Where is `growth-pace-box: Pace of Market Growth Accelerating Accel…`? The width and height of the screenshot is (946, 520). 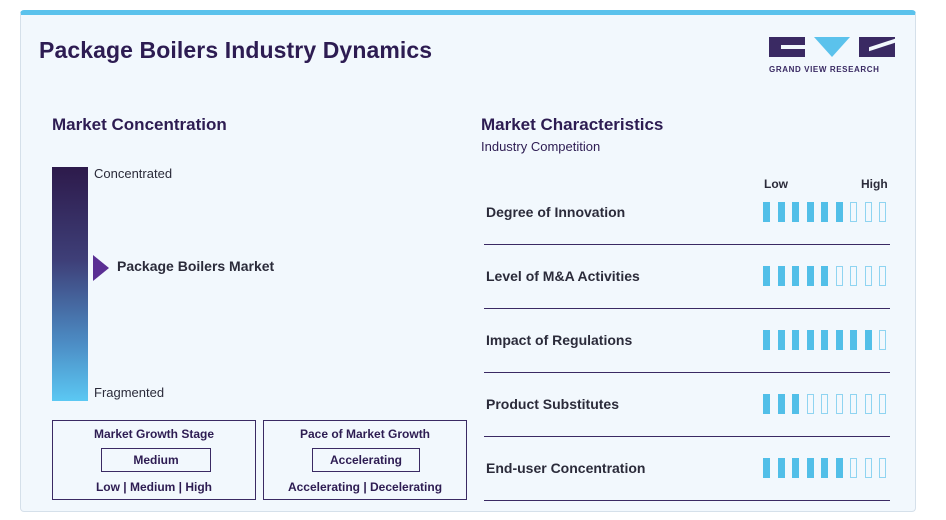
growth-pace-box: Pace of Market Growth Accelerating Accel… is located at coordinates (365, 460).